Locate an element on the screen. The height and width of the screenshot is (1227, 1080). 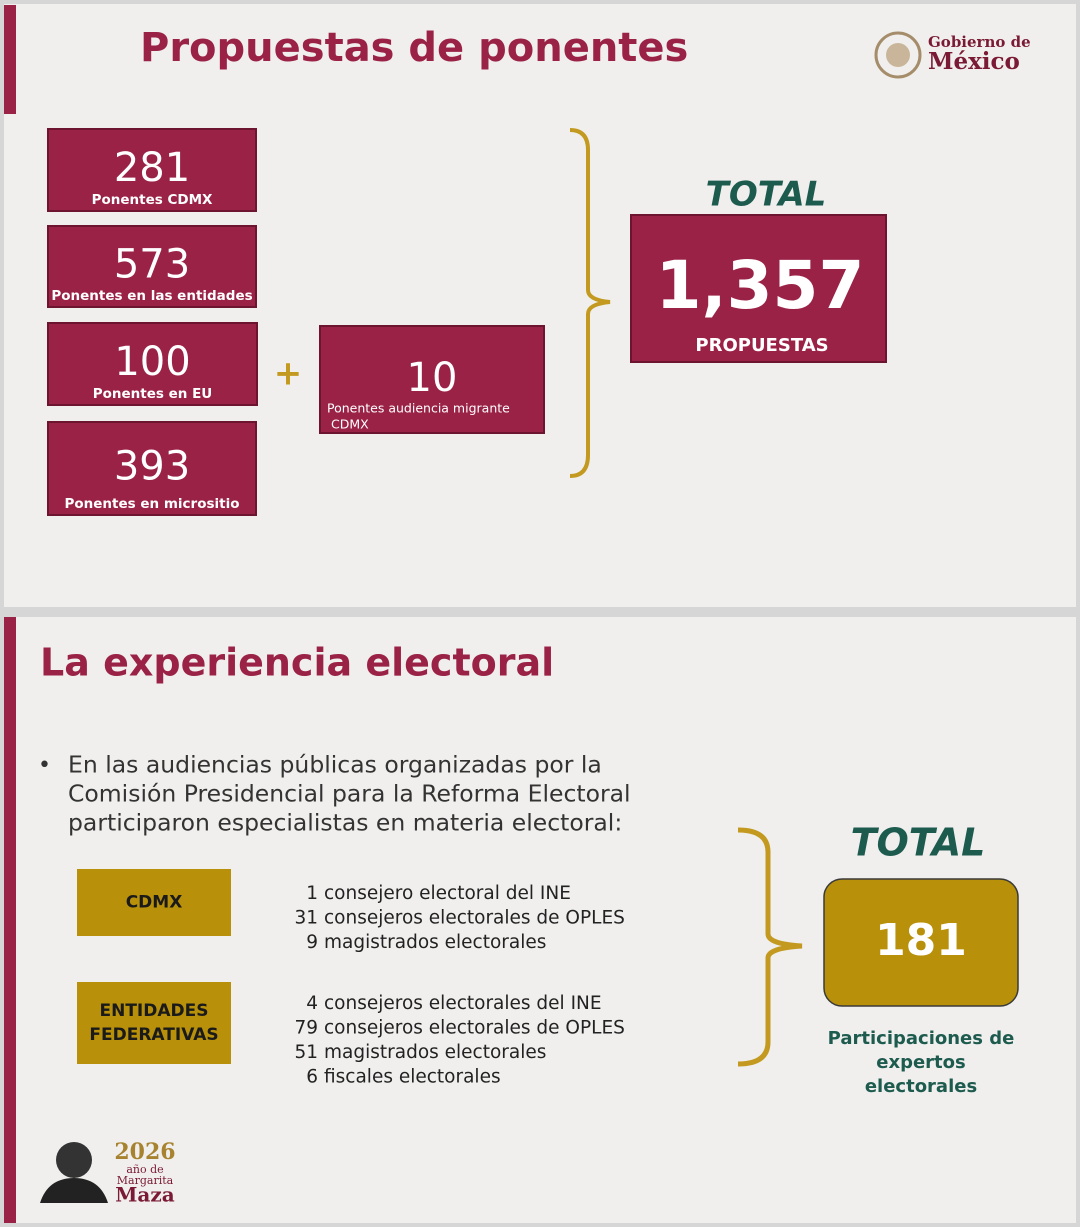
item-text: consejero electoral del INE is located at coordinates (447, 893).